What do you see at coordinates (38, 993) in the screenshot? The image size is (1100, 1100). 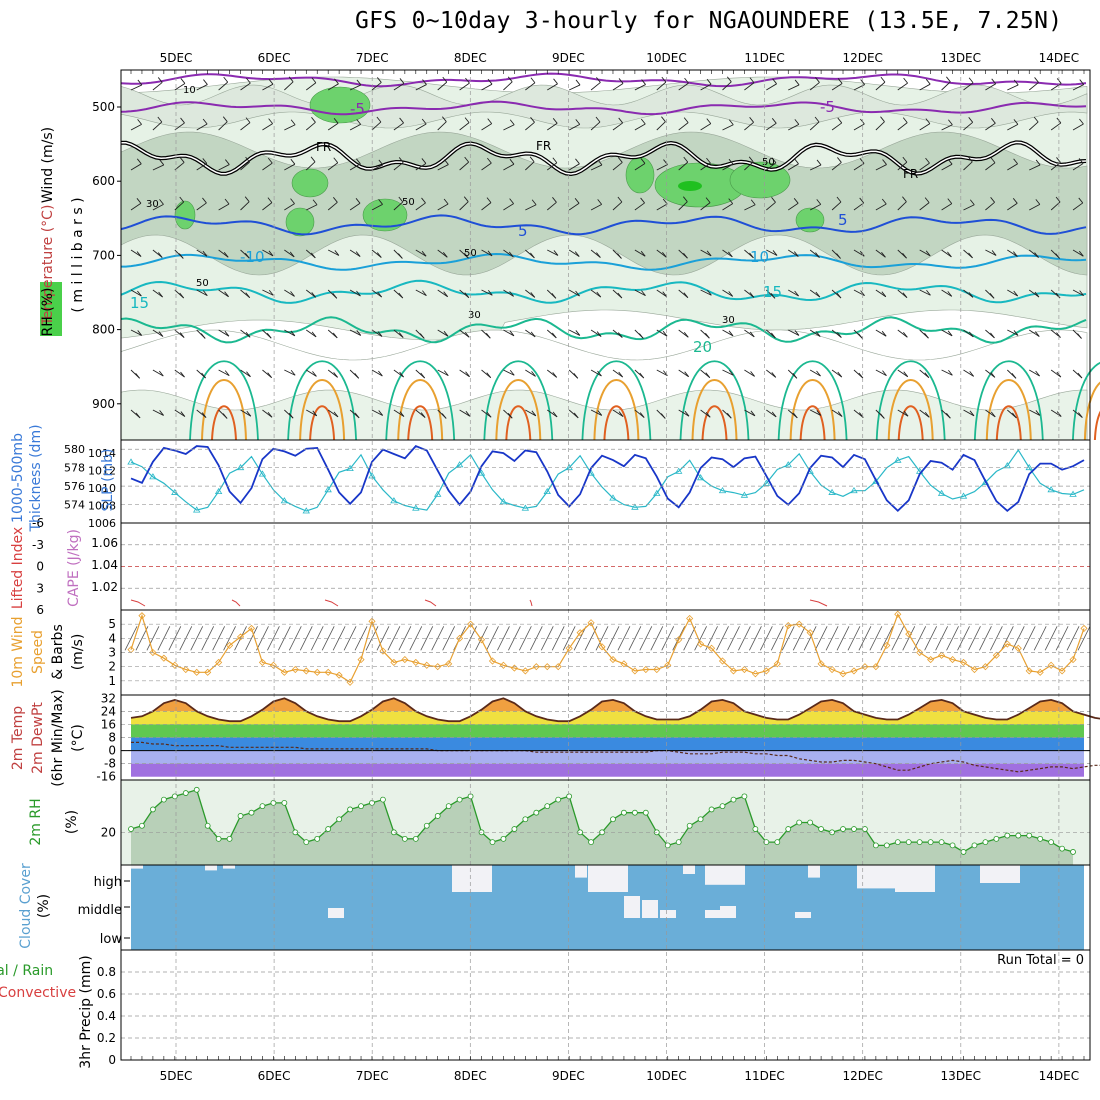 I see `ylabel-precip-2: Convective` at bounding box center [38, 993].